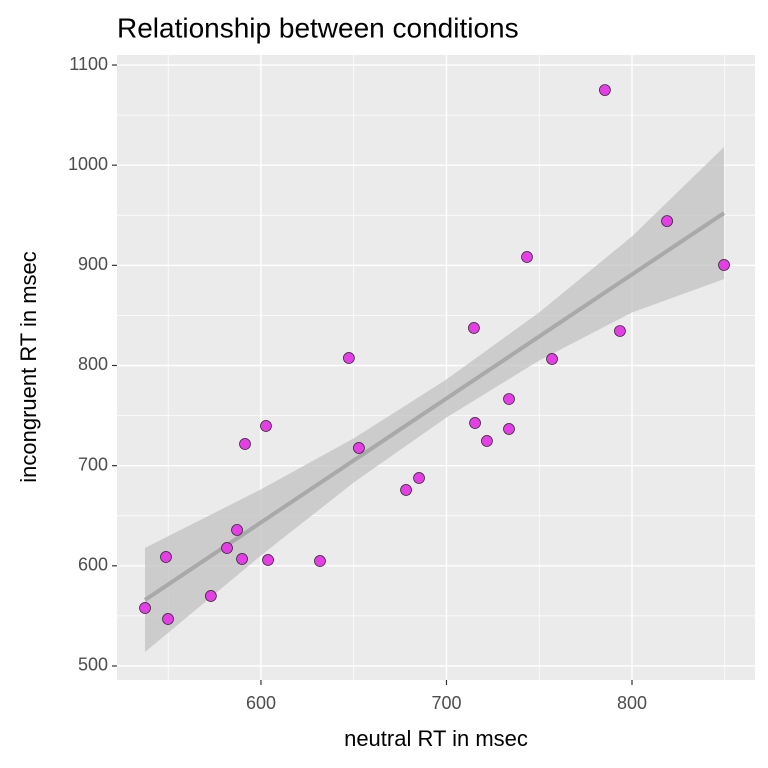  I want to click on x-axis-title: neutral RT in msec, so click(436, 738).